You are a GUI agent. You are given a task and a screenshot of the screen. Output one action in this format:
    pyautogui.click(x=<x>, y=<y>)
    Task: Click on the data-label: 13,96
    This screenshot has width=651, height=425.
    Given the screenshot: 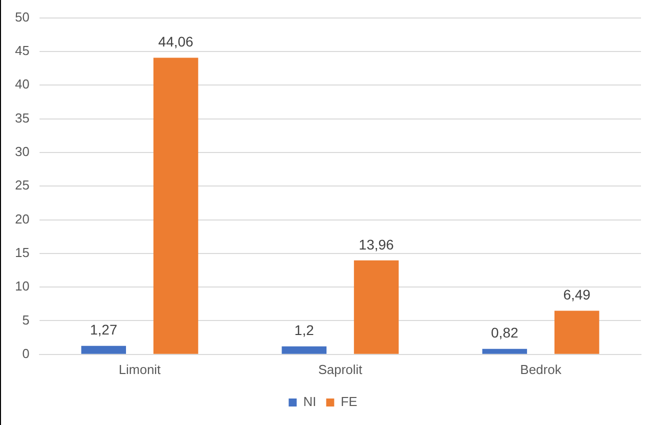 What is the action you would take?
    pyautogui.click(x=376, y=244)
    